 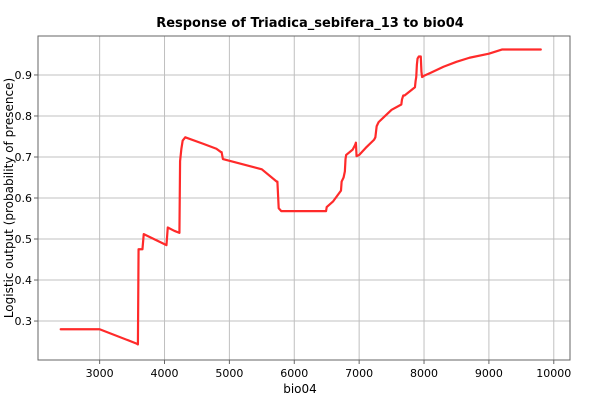 I want to click on y-tick-label: 0.6, so click(x=24, y=198).